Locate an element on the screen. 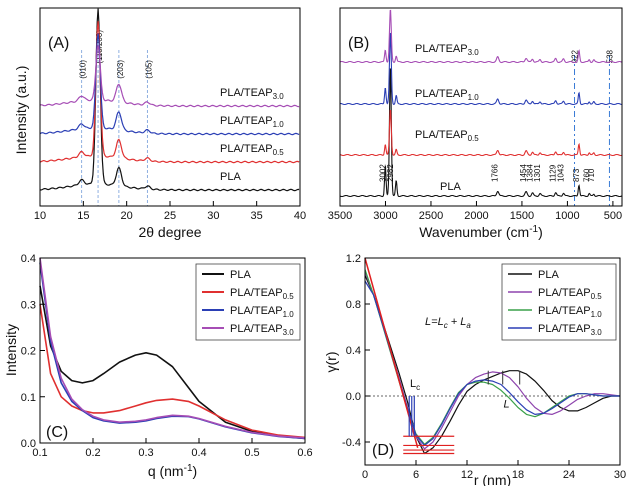 The height and width of the screenshot is (486, 626). x-tick-label: 15 is located at coordinates (83, 216).